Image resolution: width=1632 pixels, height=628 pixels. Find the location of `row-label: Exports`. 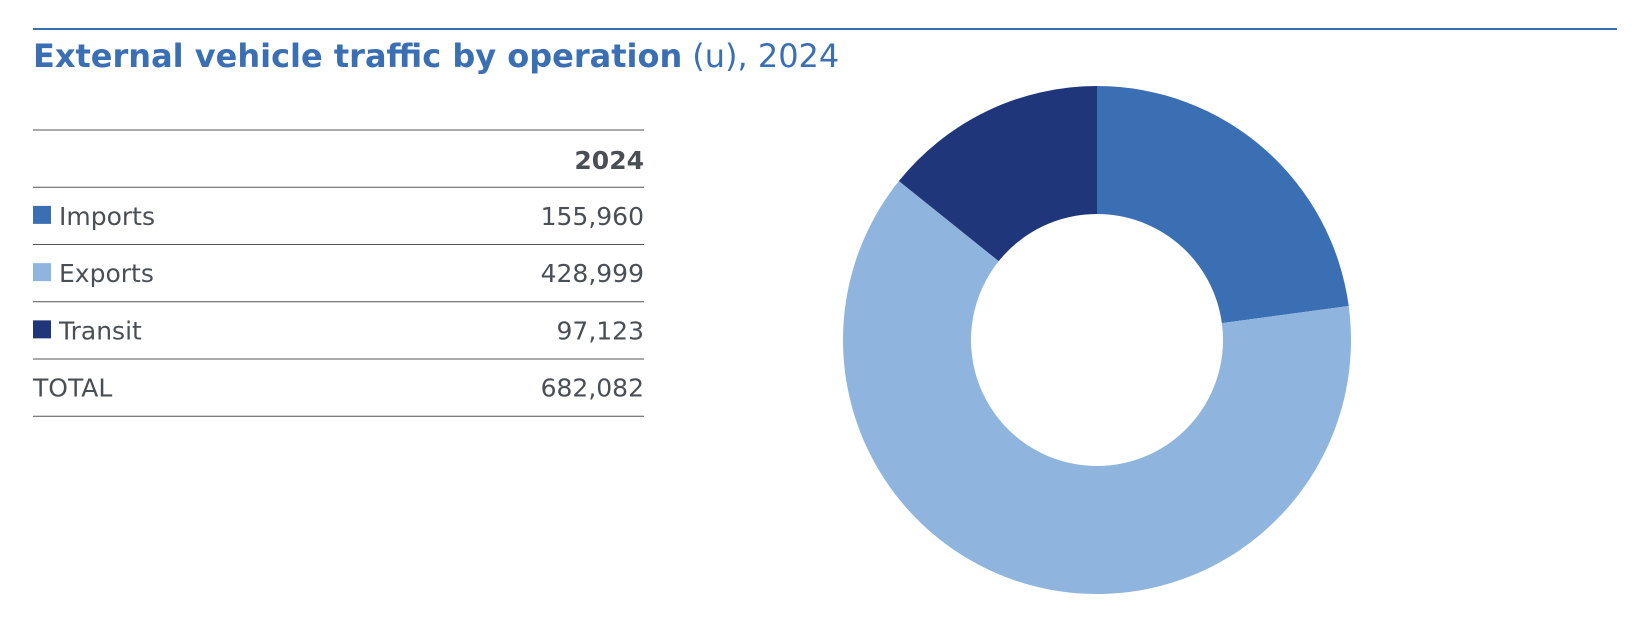

row-label: Exports is located at coordinates (106, 273).